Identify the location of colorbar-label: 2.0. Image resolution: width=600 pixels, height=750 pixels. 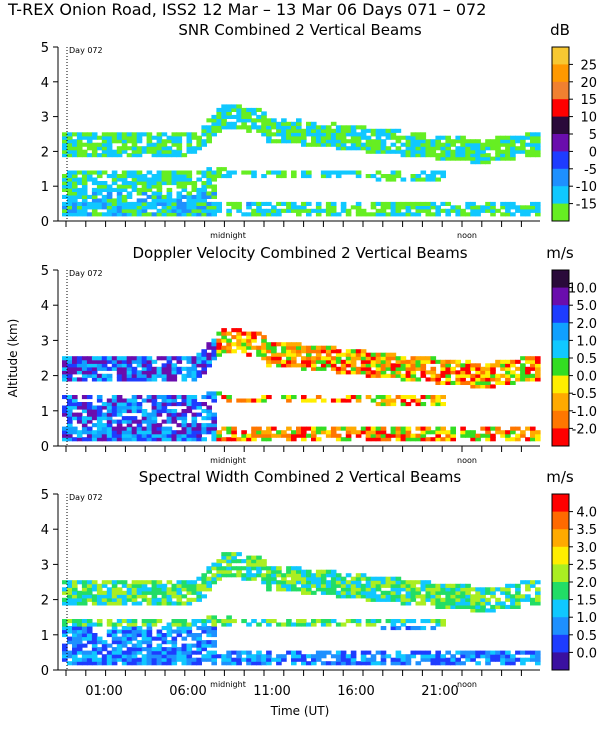
(586, 583).